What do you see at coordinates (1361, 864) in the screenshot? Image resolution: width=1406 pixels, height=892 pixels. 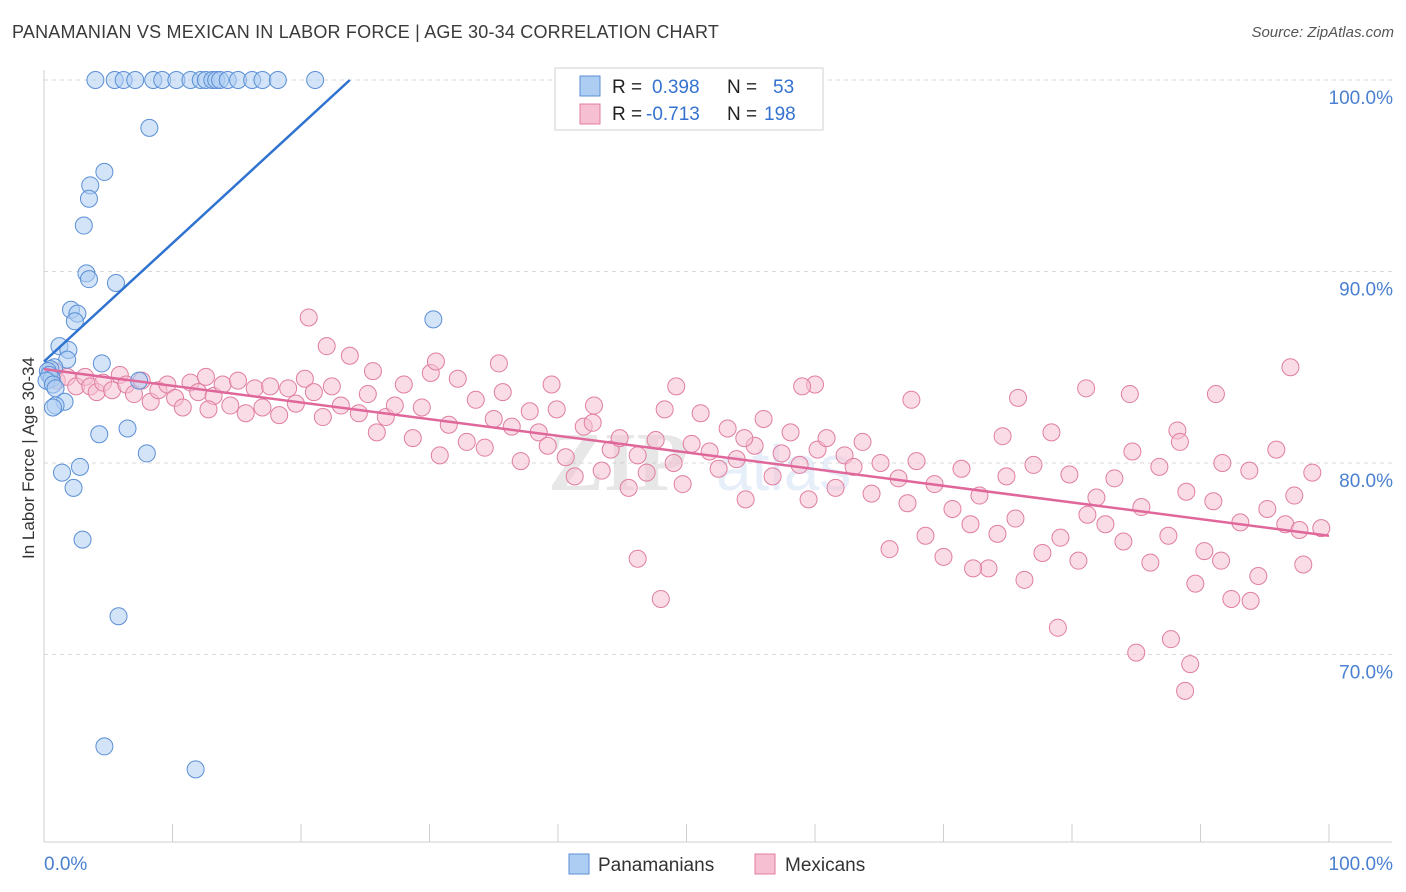 I see `x-tick-label-max: 100.0%` at bounding box center [1361, 864].